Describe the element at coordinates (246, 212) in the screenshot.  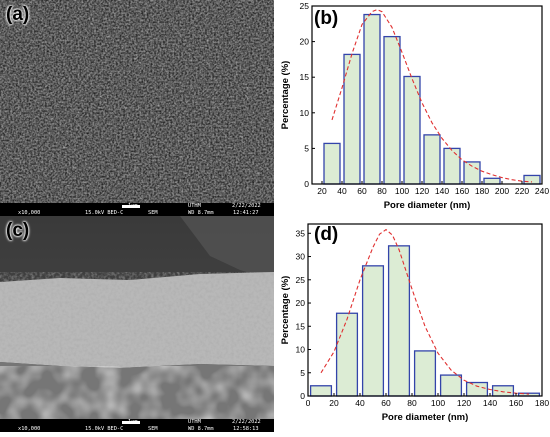
I see `time-label: 12:41:27` at that location.